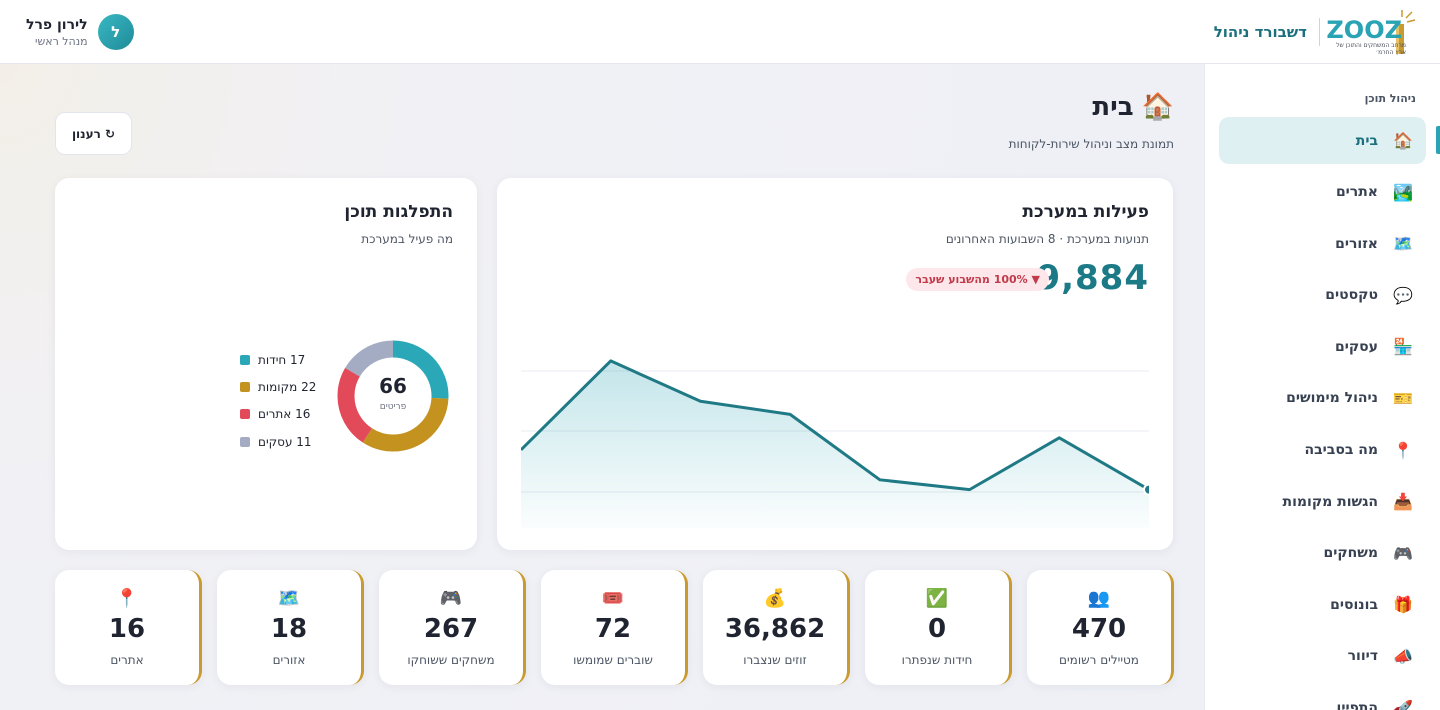 The height and width of the screenshot is (710, 1440). Describe the element at coordinates (835, 425) in the screenshot. I see `series-line` at that location.